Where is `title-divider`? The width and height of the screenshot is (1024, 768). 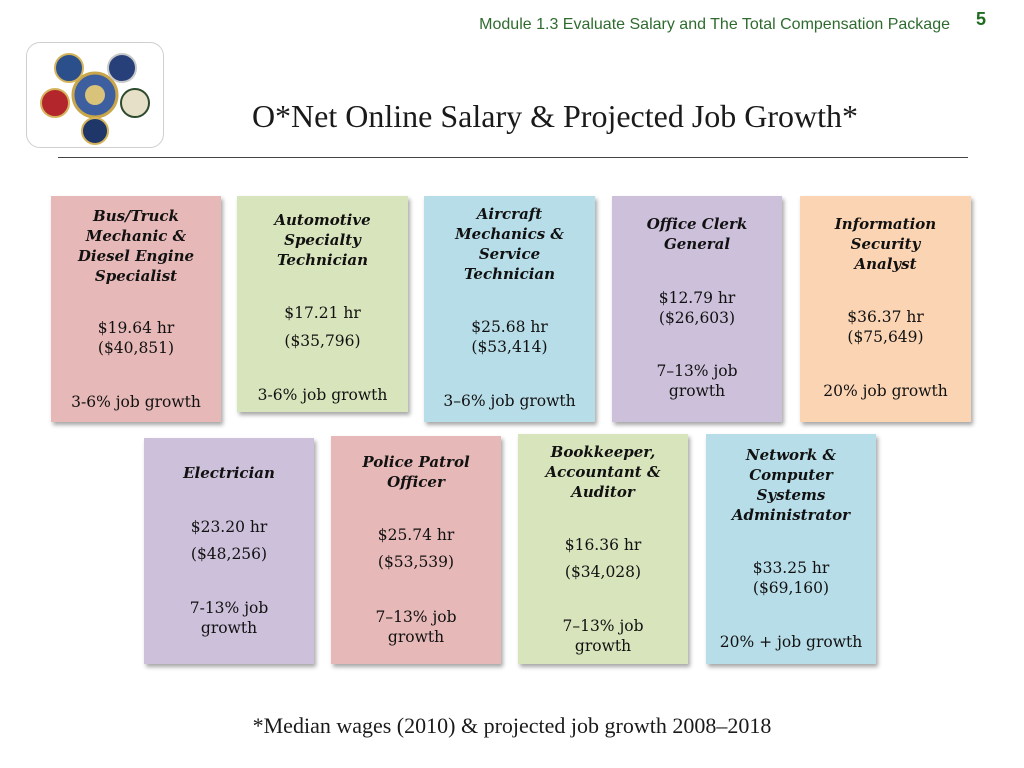
title-divider is located at coordinates (513, 157).